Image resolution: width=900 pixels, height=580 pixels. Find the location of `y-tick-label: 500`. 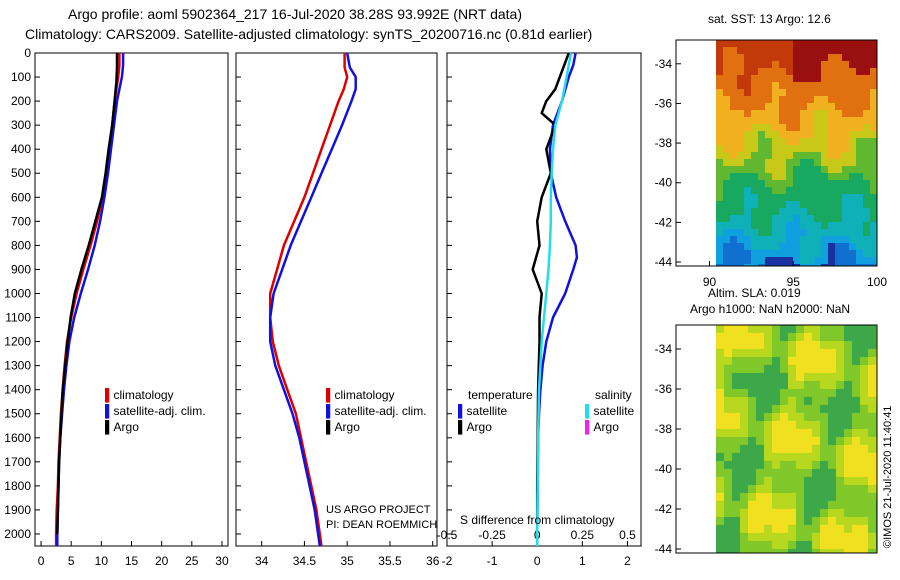

y-tick-label: 500 is located at coordinates (21, 173).